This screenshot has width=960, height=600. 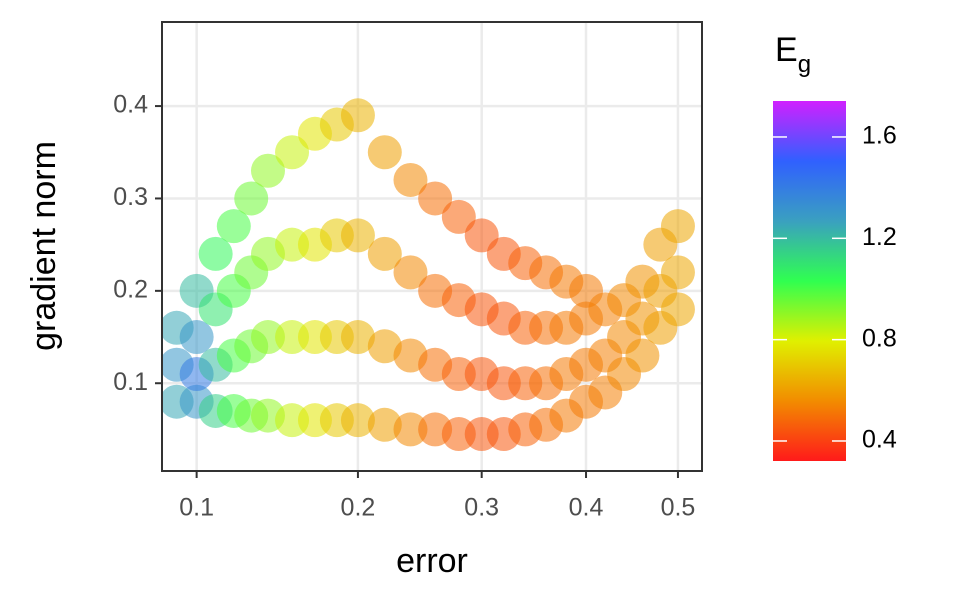 What do you see at coordinates (196, 508) in the screenshot?
I see `x-tick-label: 0.1` at bounding box center [196, 508].